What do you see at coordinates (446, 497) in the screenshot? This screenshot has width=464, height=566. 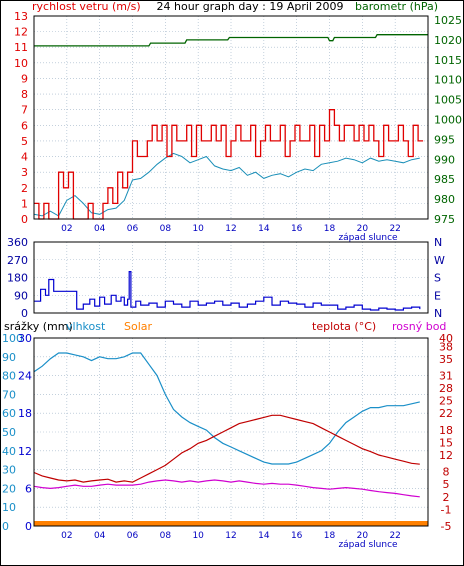 I see `temperature-tick-label: 2` at bounding box center [446, 497].